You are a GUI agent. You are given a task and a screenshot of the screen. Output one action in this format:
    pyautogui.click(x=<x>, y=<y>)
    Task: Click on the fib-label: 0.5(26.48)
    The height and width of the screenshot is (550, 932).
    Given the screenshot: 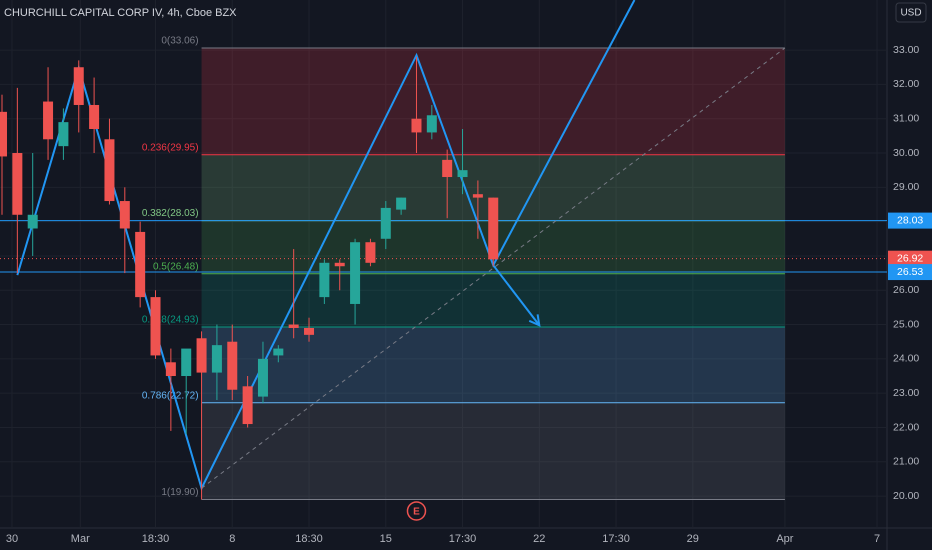 What is the action you would take?
    pyautogui.click(x=176, y=266)
    